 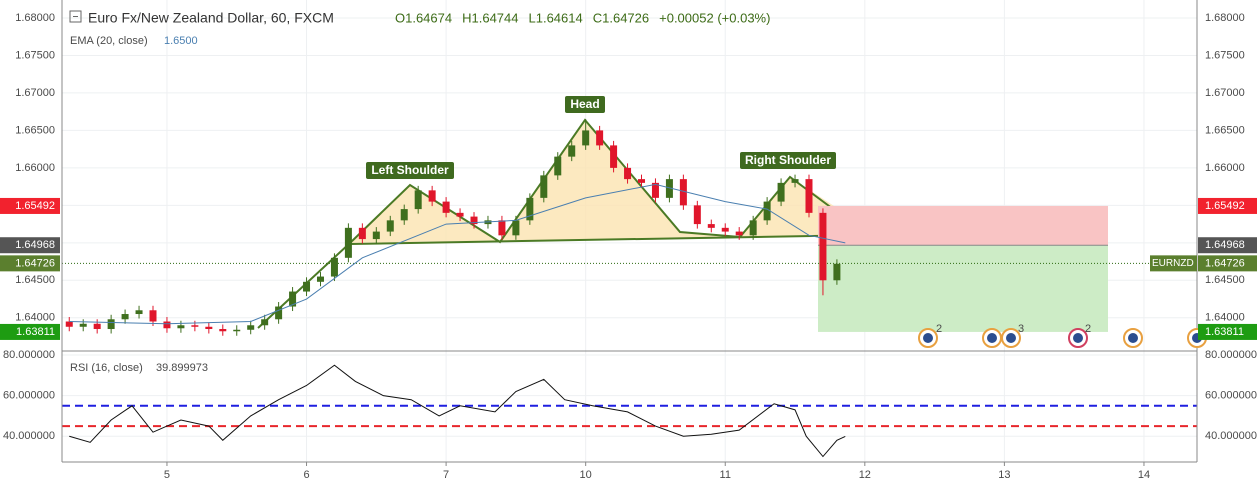 What do you see at coordinates (556, 17) in the screenshot?
I see `ohlc-value: L1.64614` at bounding box center [556, 17].